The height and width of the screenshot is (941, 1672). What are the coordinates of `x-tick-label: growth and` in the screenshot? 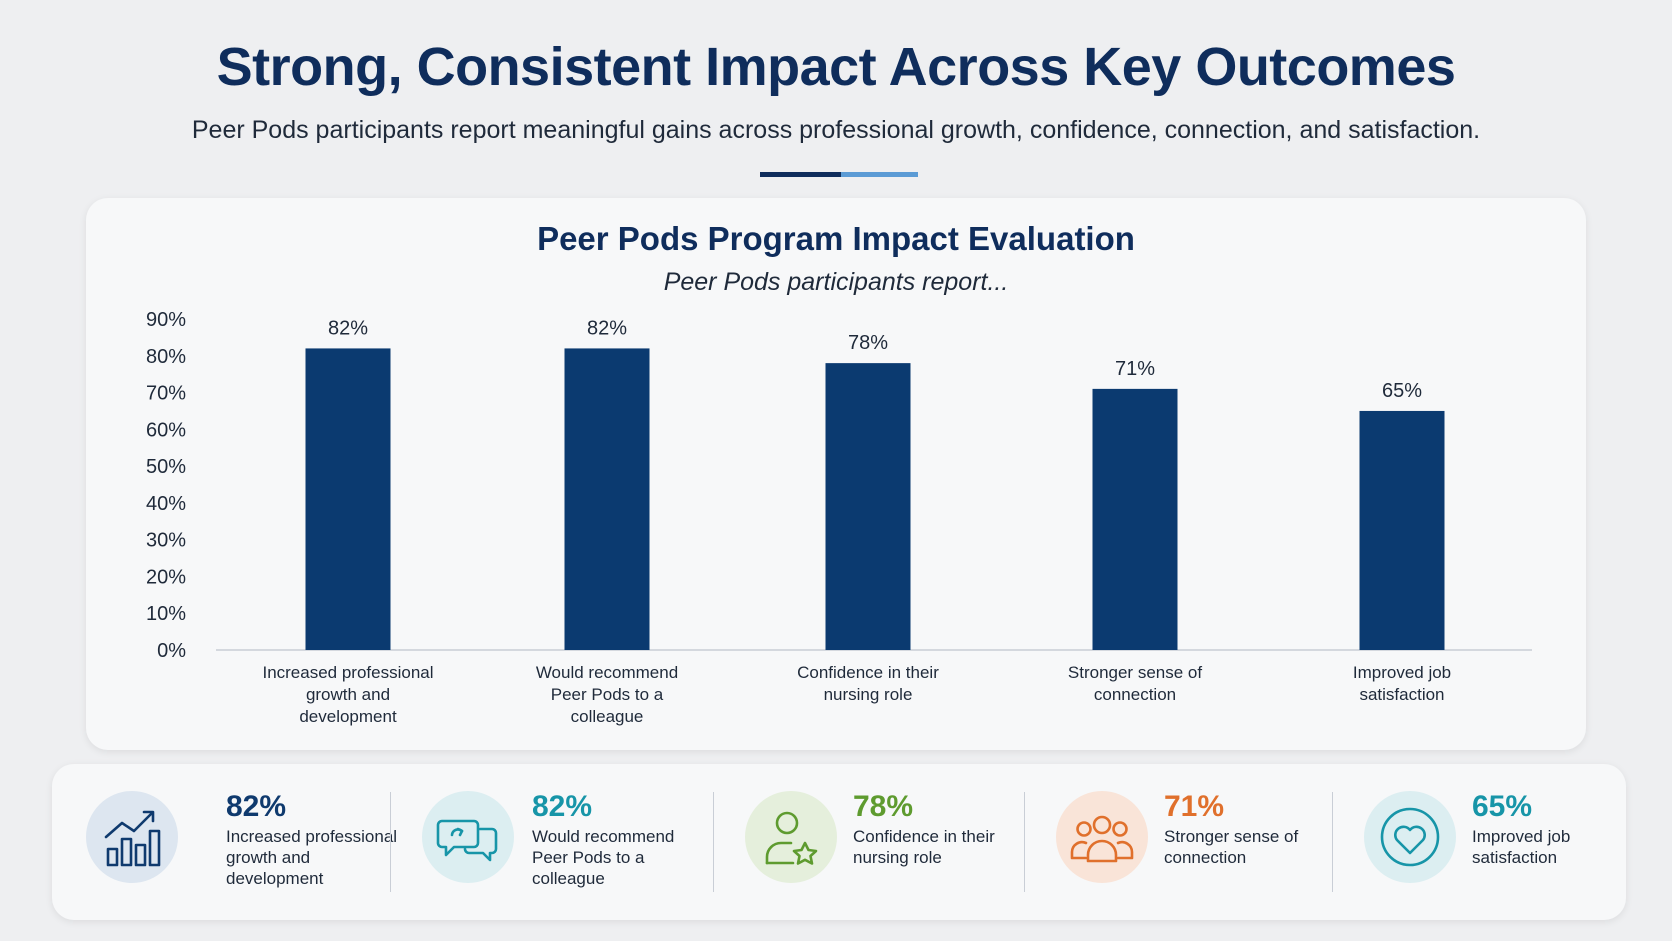 It's located at (348, 694).